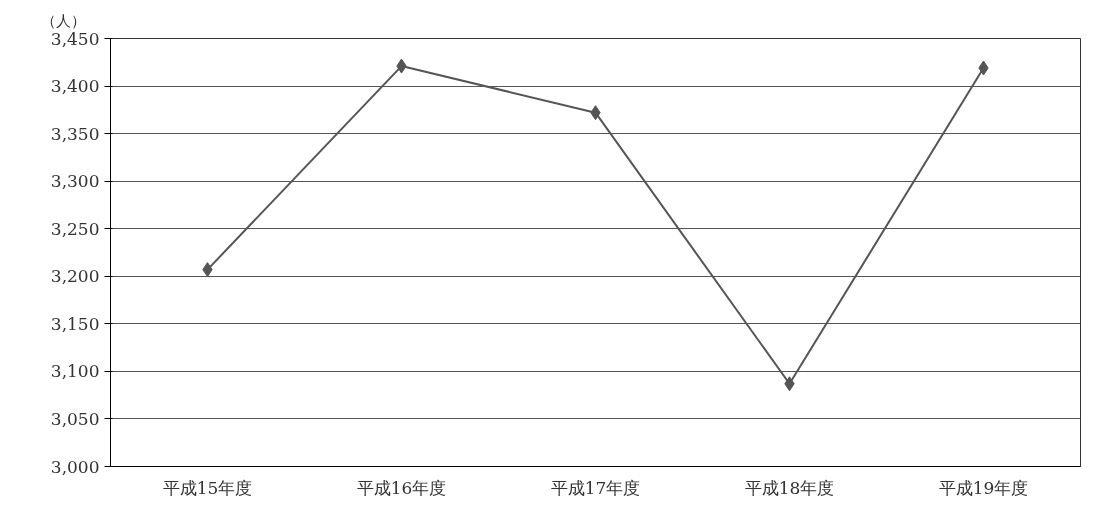 This screenshot has width=1110, height=510. I want to click on x-tick-label: 平成19年度, so click(983, 487).